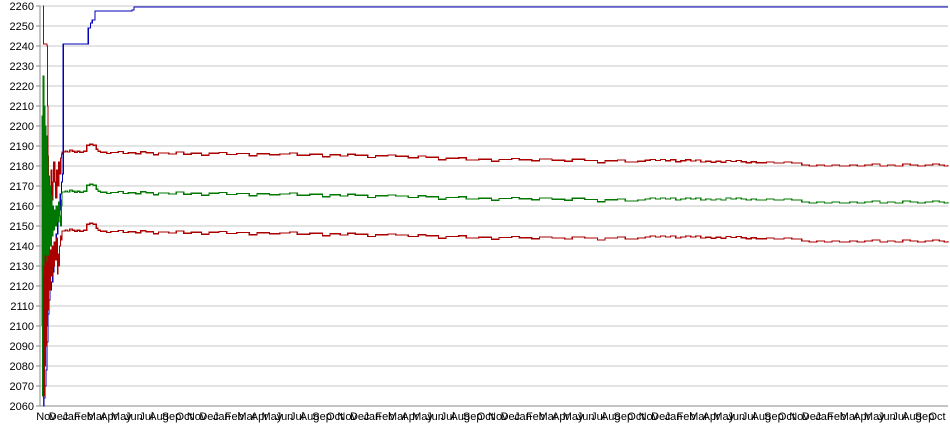 This screenshot has width=950, height=435. Describe the element at coordinates (22, 387) in the screenshot. I see `y-axis-tick-label: 2070` at that location.